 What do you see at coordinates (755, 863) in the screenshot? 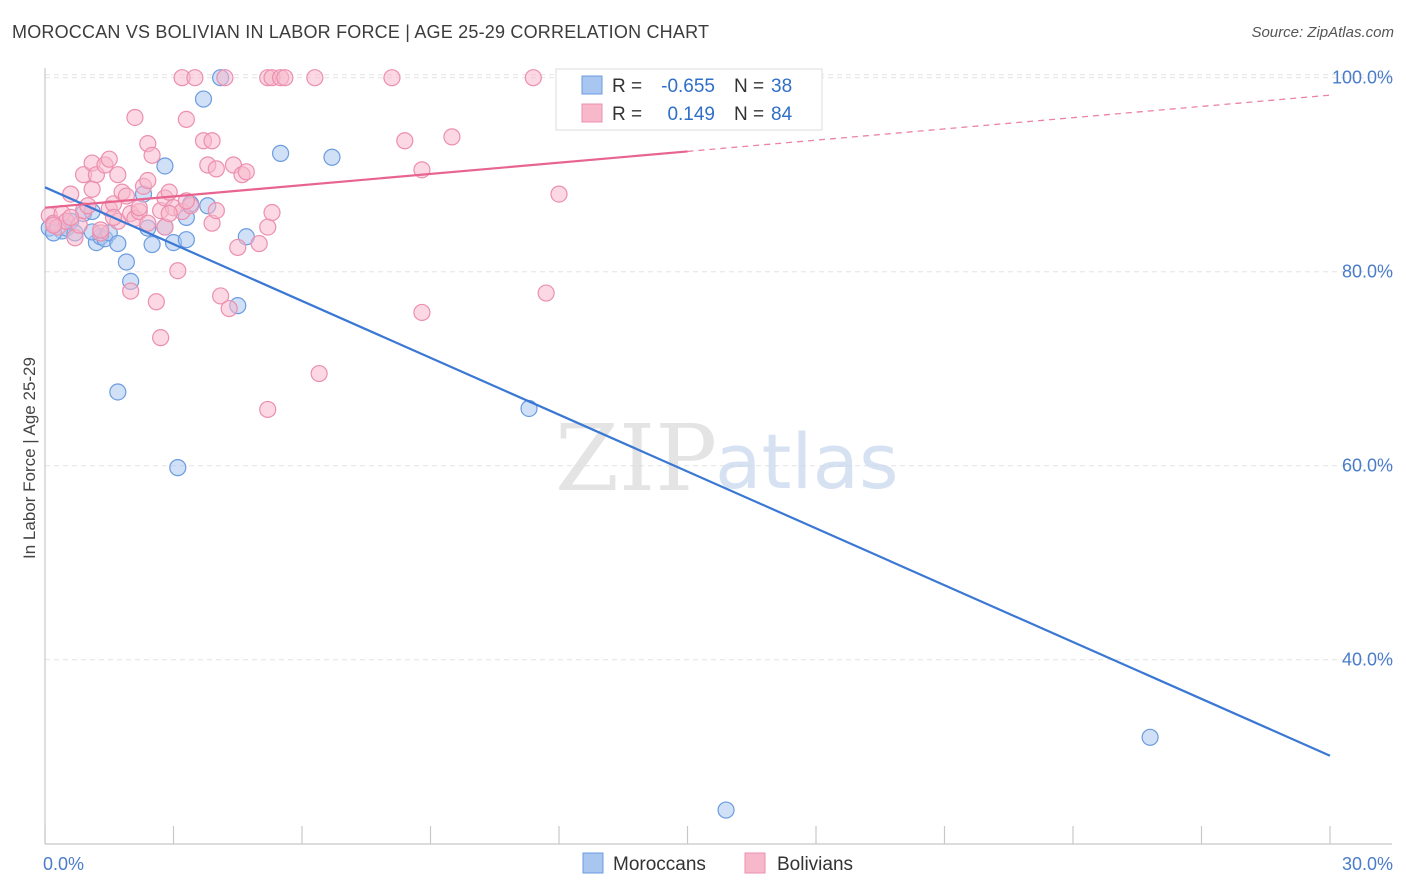
I see `bottom-legend-swatch-bolivians` at bounding box center [755, 863].